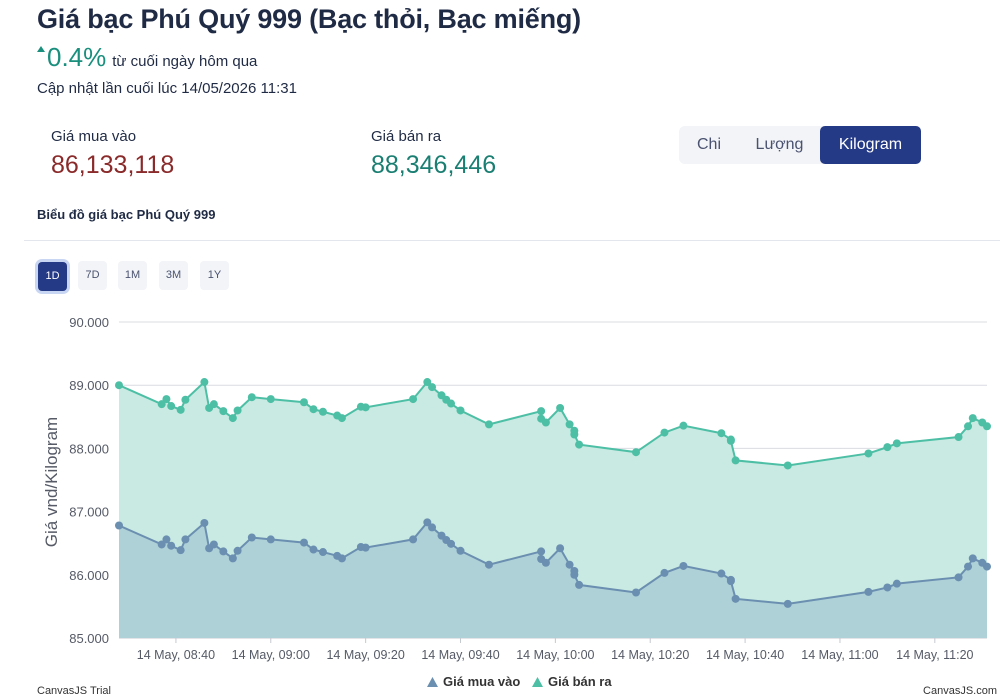 The height and width of the screenshot is (700, 1000). I want to click on sell-price-block: Giá bán ra 88,346,446, so click(433, 154).